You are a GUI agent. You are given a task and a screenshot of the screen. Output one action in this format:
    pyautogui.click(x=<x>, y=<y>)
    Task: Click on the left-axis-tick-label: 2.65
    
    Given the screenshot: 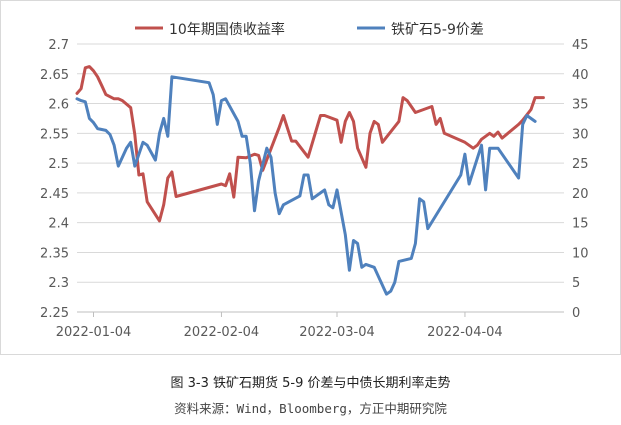 What is the action you would take?
    pyautogui.click(x=54, y=75)
    